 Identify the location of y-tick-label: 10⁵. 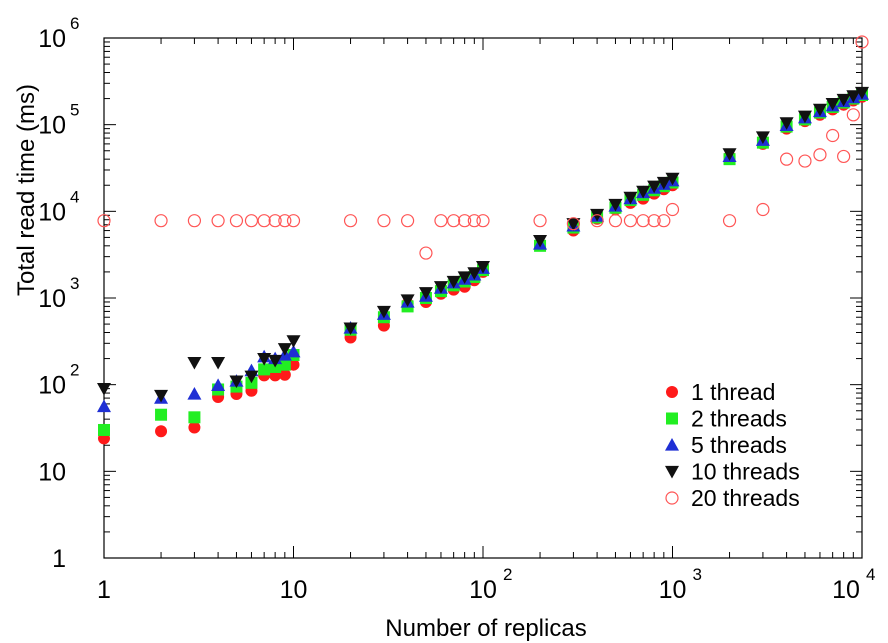
(58, 120).